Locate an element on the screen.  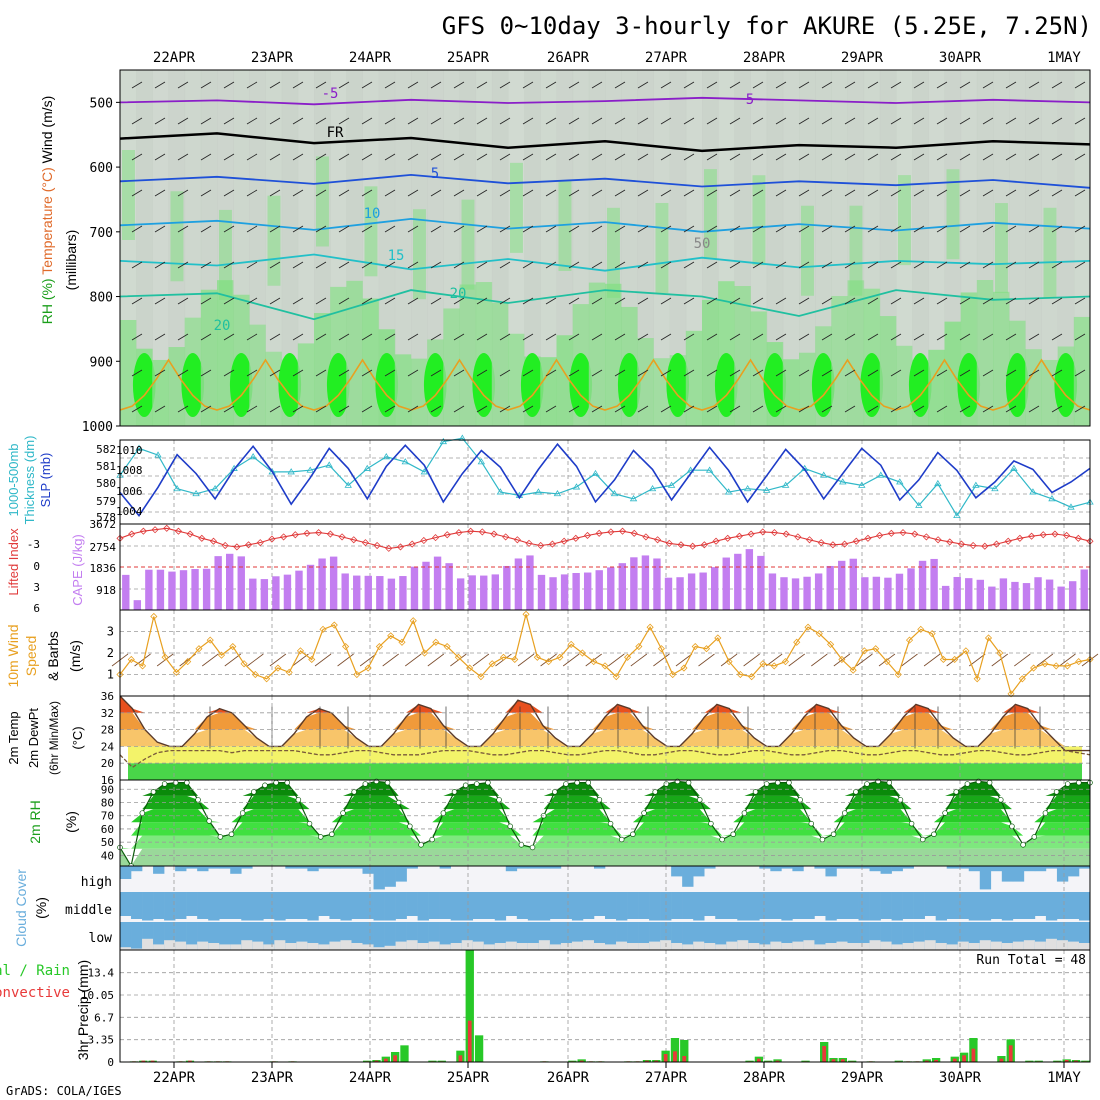
rh-moist-cell is located at coordinates (565, 225).